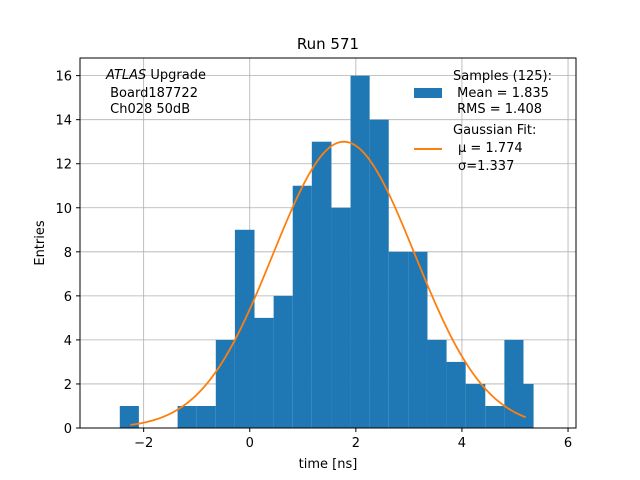  I want to click on legend-histogram-swatch, so click(428, 93).